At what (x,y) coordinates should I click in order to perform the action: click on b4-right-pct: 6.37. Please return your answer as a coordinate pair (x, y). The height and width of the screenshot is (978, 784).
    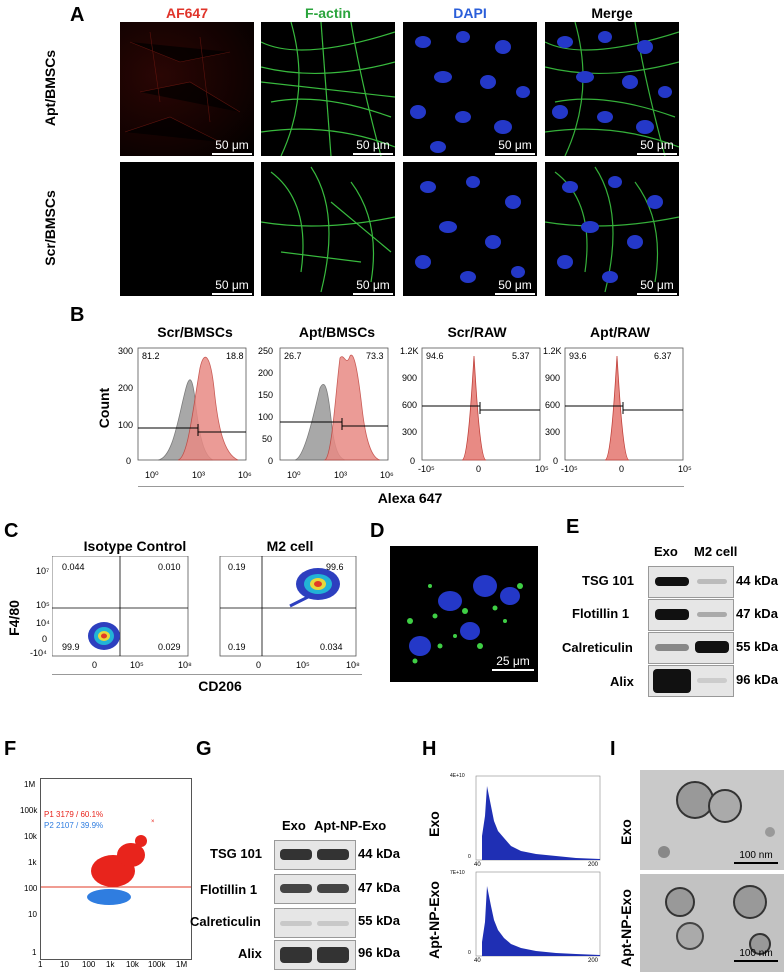
    Looking at the image, I should click on (663, 356).